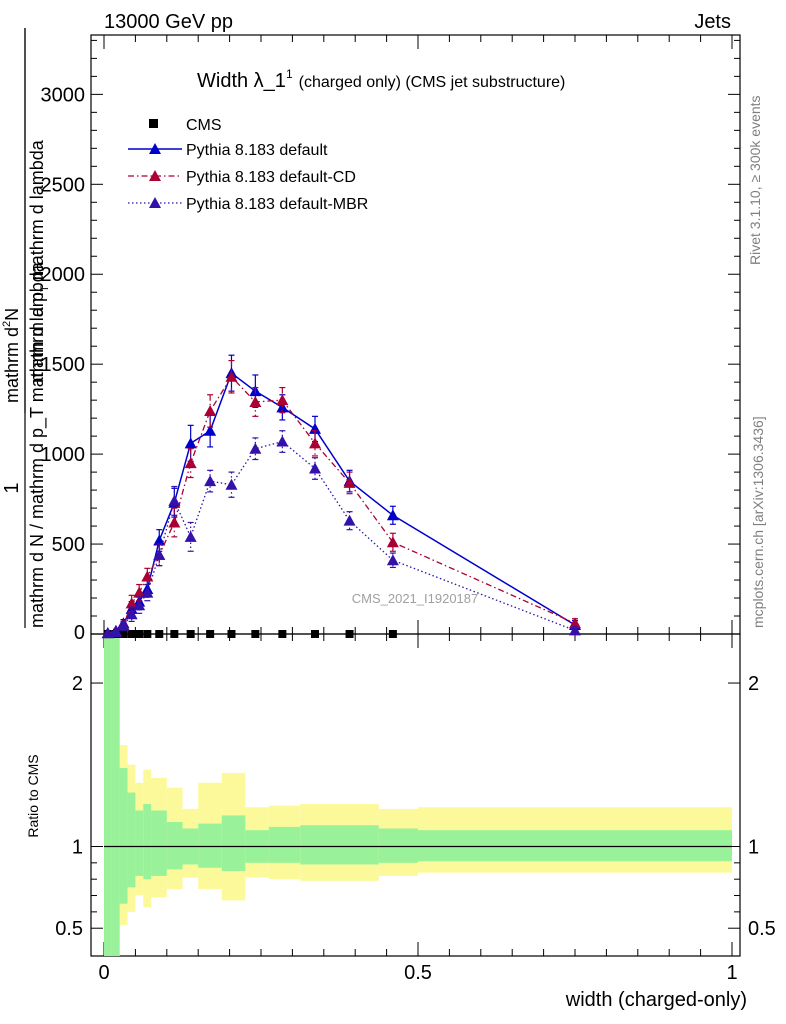 The width and height of the screenshot is (786, 1024). What do you see at coordinates (63, 275) in the screenshot?
I see `y-tick-label: 2000` at bounding box center [63, 275].